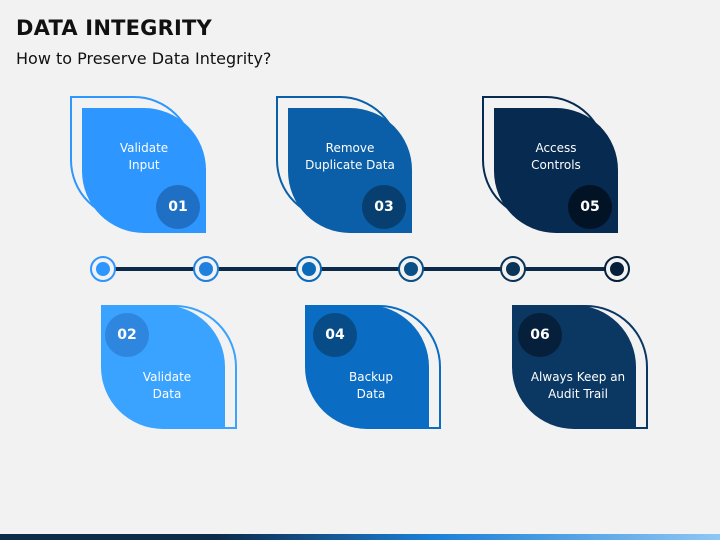  Describe the element at coordinates (371, 377) in the screenshot. I see `step-label-line1: Backup` at that location.